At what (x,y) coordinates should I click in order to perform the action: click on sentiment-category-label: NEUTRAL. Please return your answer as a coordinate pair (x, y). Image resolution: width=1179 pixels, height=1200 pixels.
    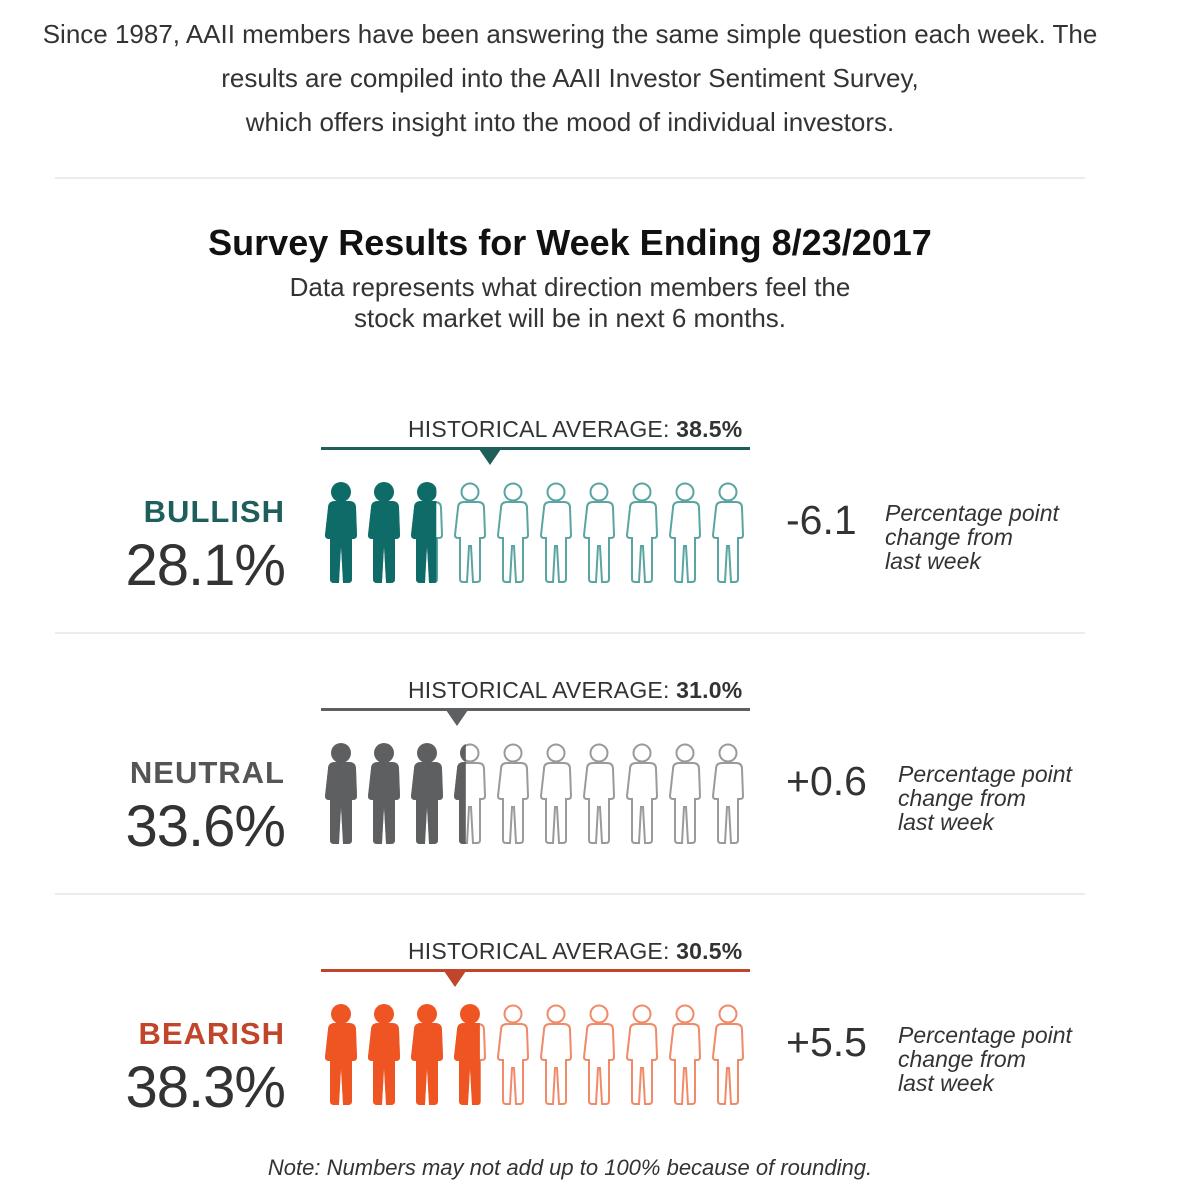
    Looking at the image, I should click on (207, 772).